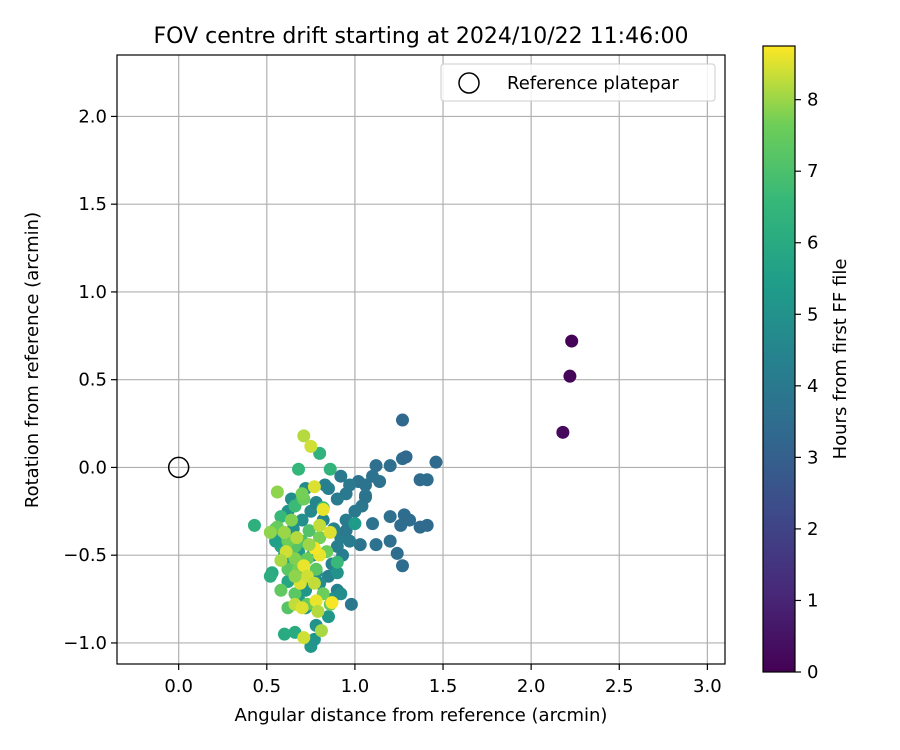  What do you see at coordinates (812, 100) in the screenshot?
I see `colorbar-tick-label: 8` at bounding box center [812, 100].